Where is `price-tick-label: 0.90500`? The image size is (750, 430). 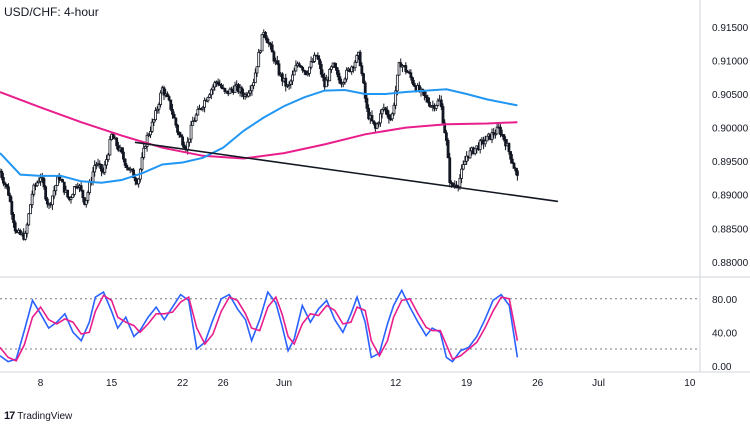
price-tick-label: 0.90500 is located at coordinates (730, 95).